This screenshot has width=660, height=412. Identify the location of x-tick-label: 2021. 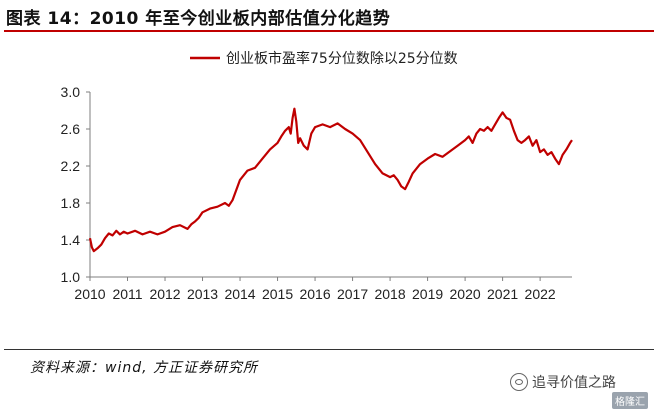
(502, 294).